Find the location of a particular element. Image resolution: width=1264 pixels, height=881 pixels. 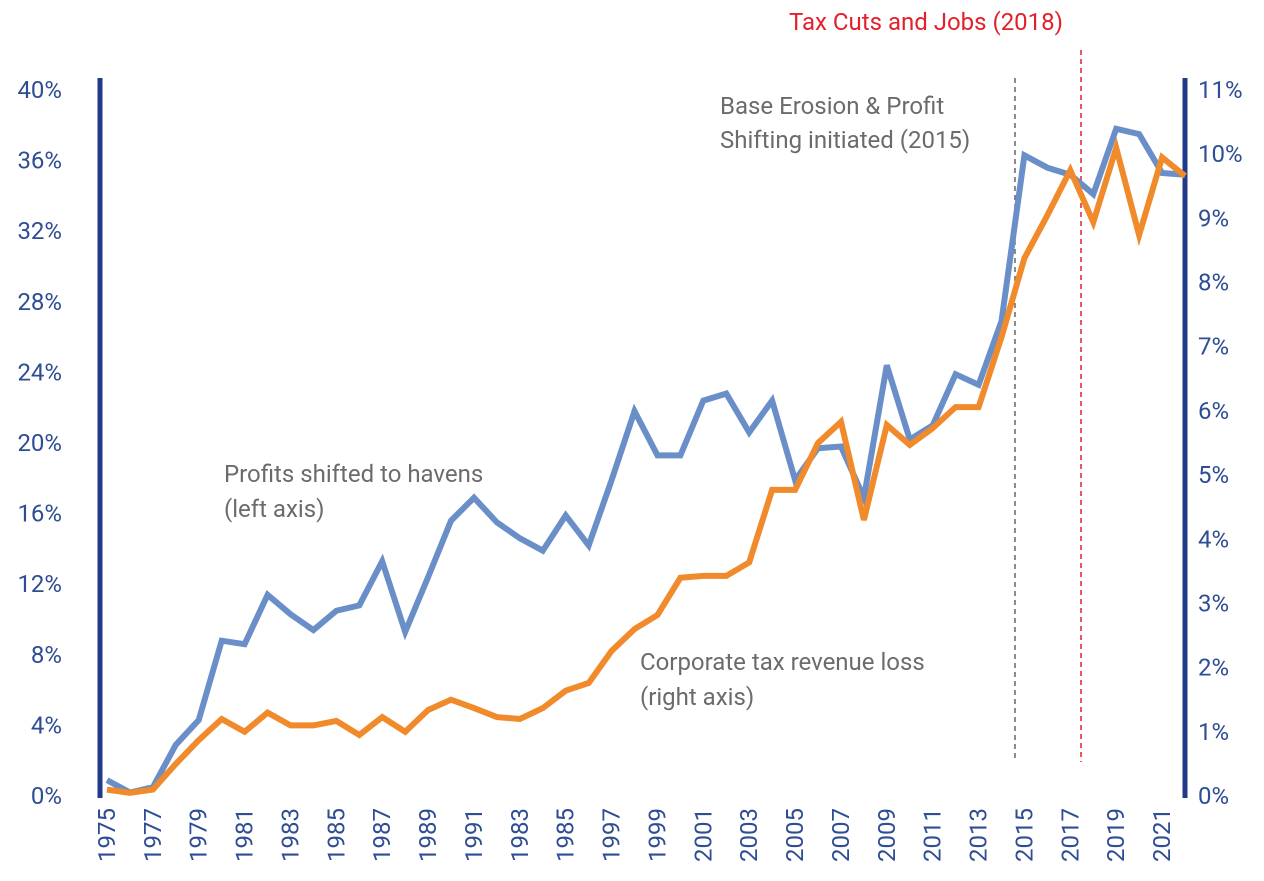

y-tick-label: 16% is located at coordinates (39, 514).